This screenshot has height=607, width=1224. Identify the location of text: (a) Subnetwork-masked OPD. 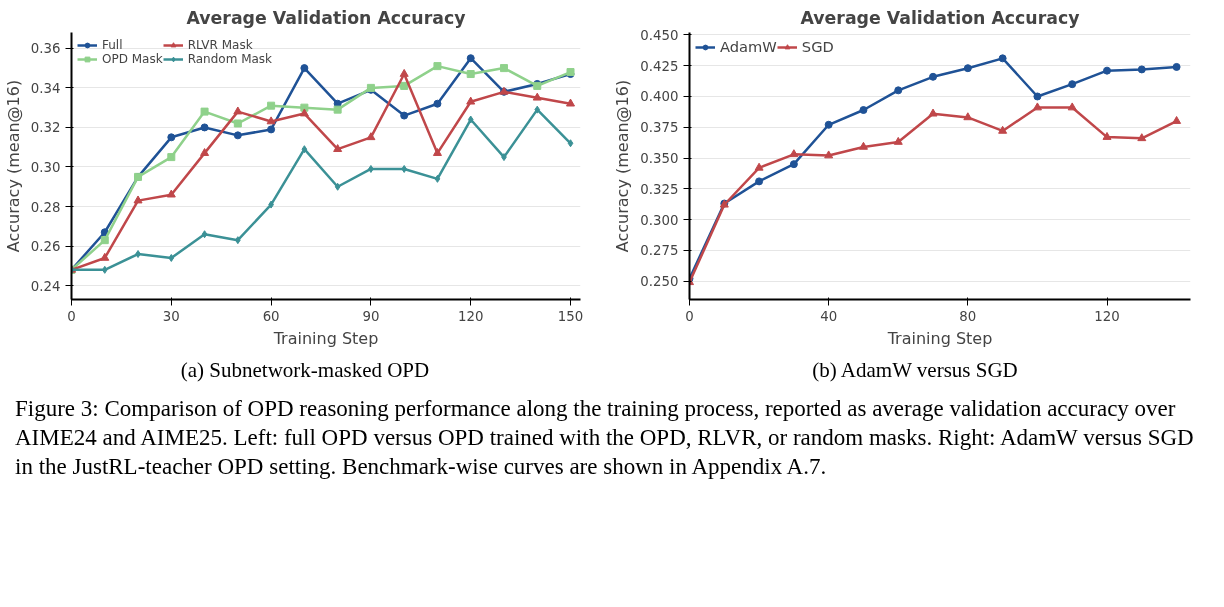
(305, 370).